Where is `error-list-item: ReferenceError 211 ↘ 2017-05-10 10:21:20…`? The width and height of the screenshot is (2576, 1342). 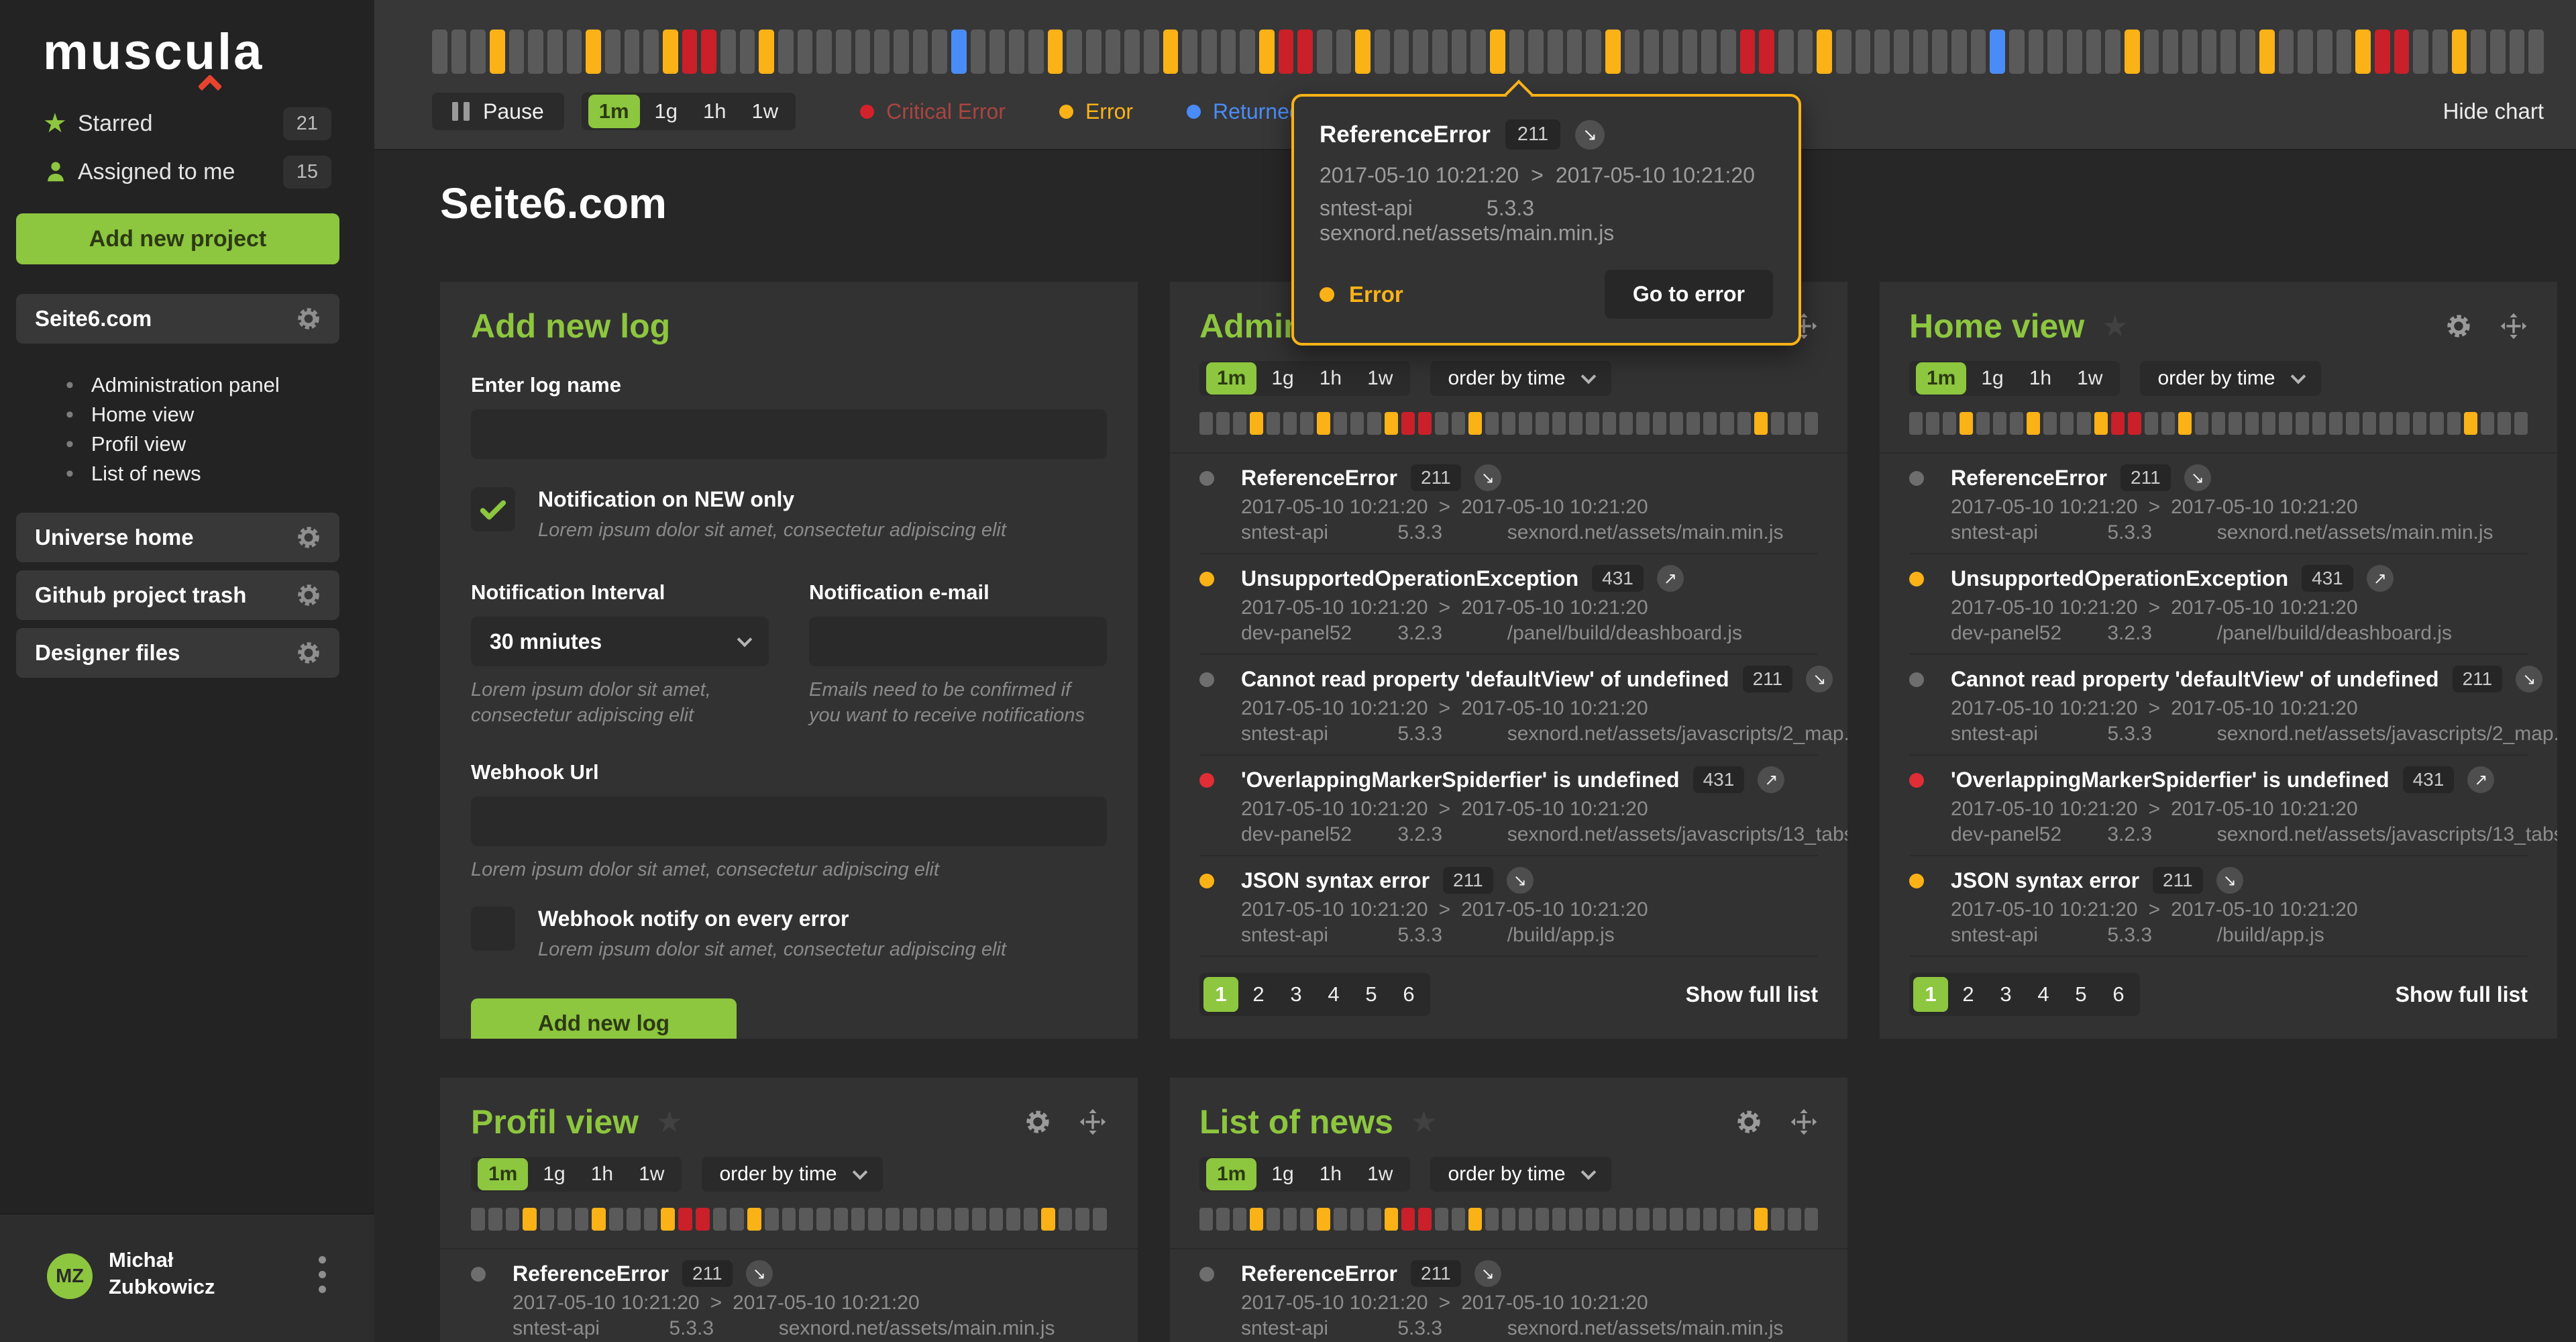 error-list-item: ReferenceError 211 ↘ 2017-05-10 10:21:20… is located at coordinates (1508, 504).